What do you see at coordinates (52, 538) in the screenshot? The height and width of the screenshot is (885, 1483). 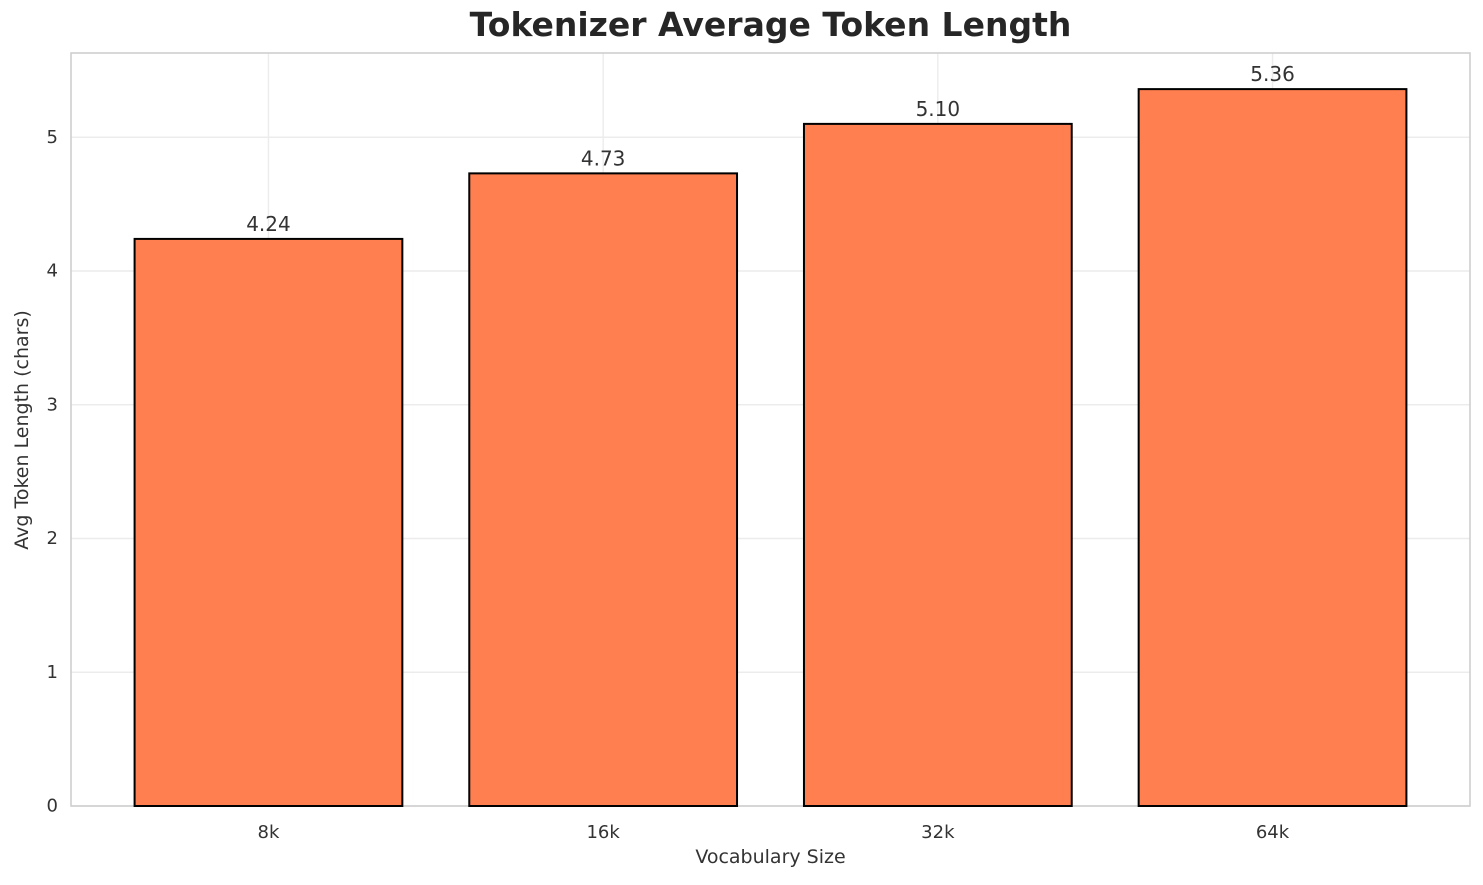 I see `y-tick-label: 2` at bounding box center [52, 538].